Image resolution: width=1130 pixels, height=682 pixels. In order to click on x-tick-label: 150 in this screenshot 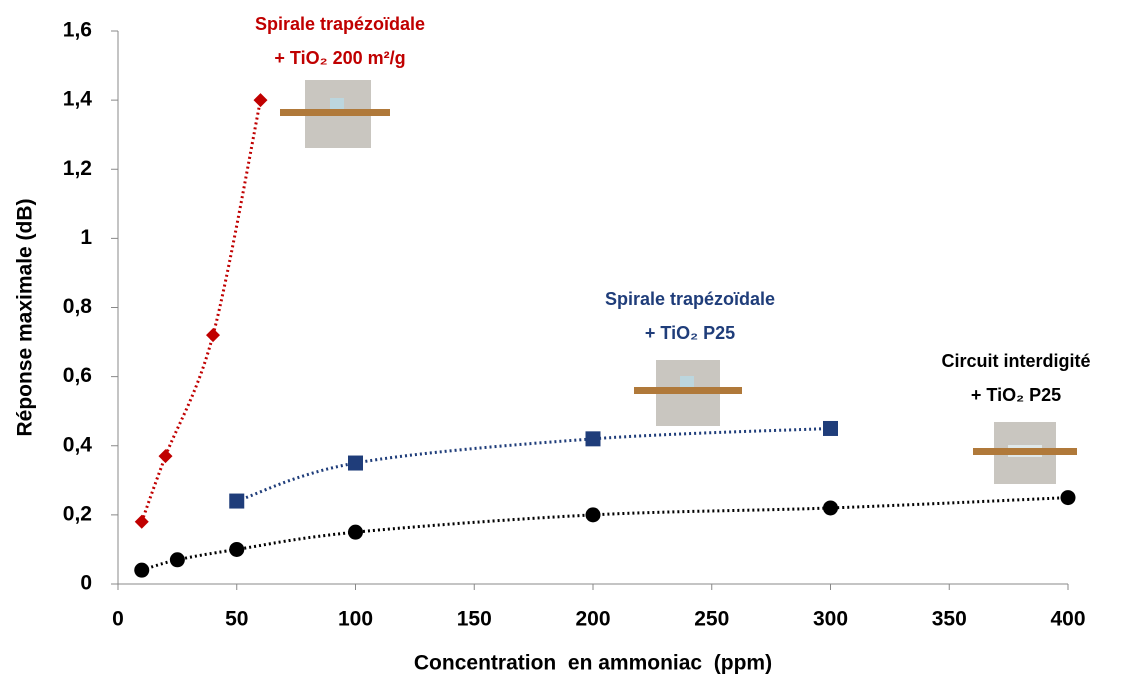, I will do `click(474, 619)`.